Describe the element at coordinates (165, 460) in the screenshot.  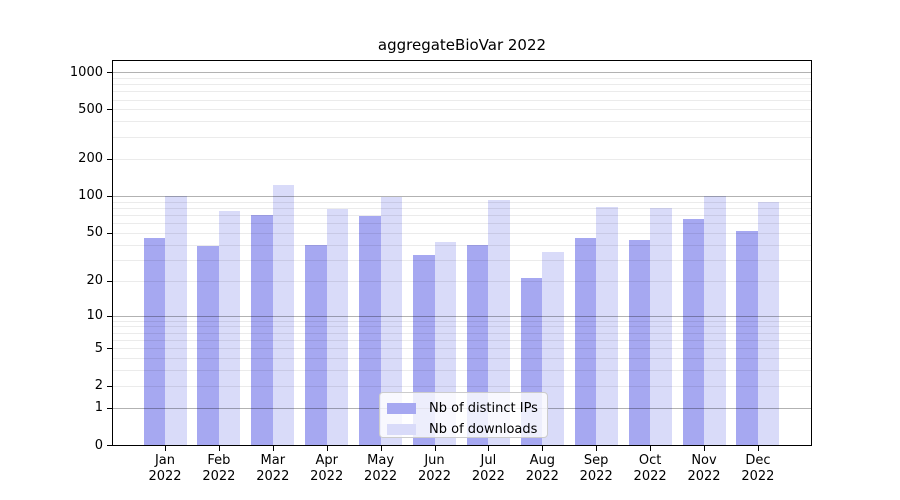
I see `month-label: Jan` at that location.